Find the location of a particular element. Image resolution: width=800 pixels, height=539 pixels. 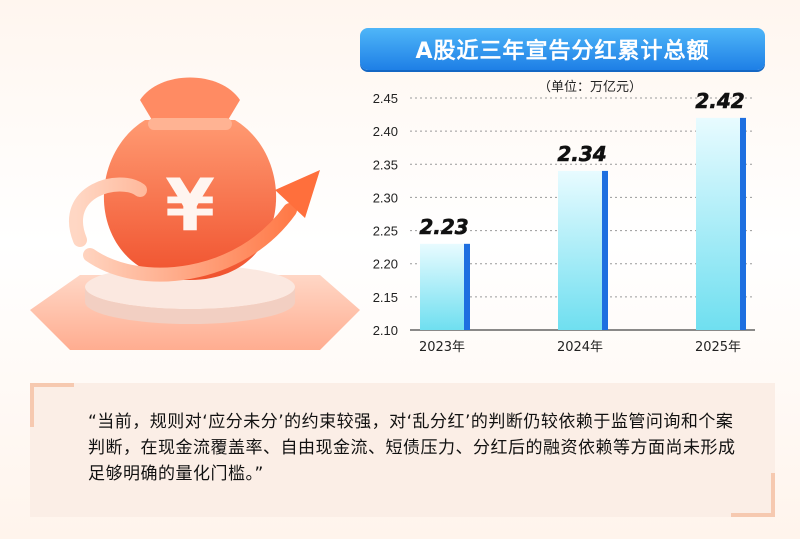

y-tick-label: 2.45 is located at coordinates (385, 98).